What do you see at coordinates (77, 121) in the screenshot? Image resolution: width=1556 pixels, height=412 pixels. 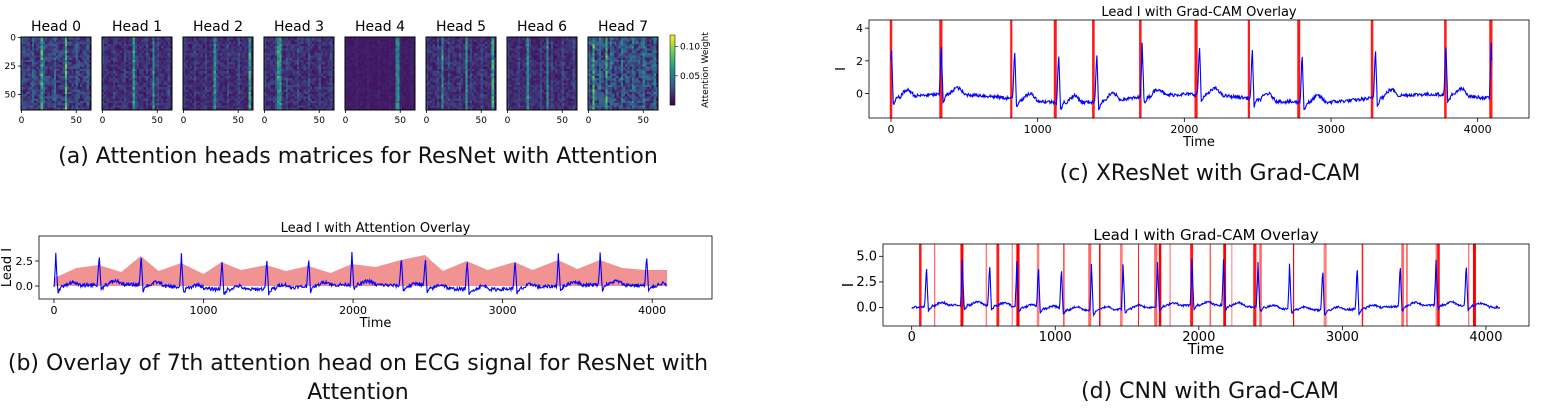 I see `x-tick-label: 50` at bounding box center [77, 121].